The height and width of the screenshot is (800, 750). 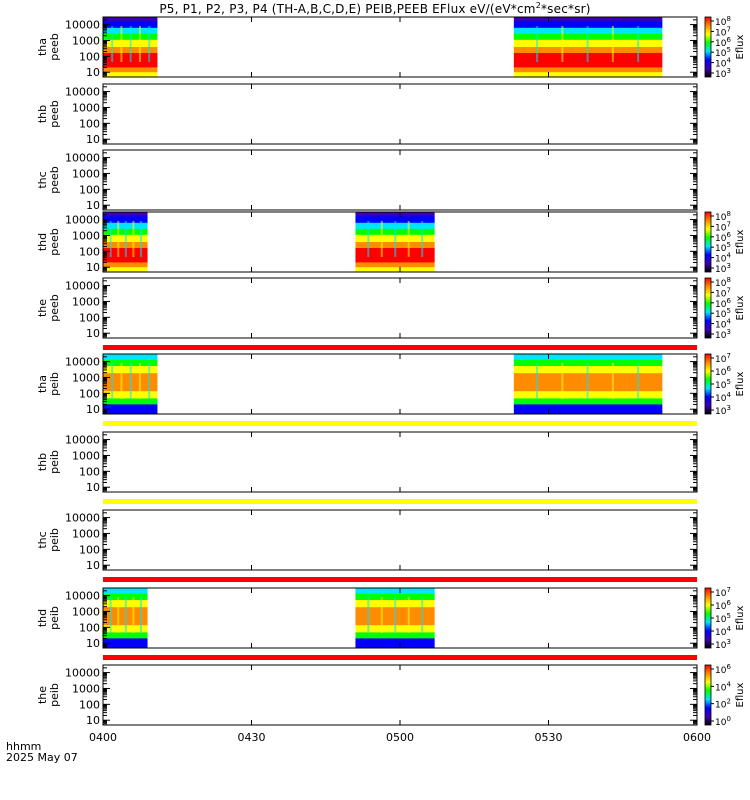 I want to click on colorbar, so click(x=708, y=618).